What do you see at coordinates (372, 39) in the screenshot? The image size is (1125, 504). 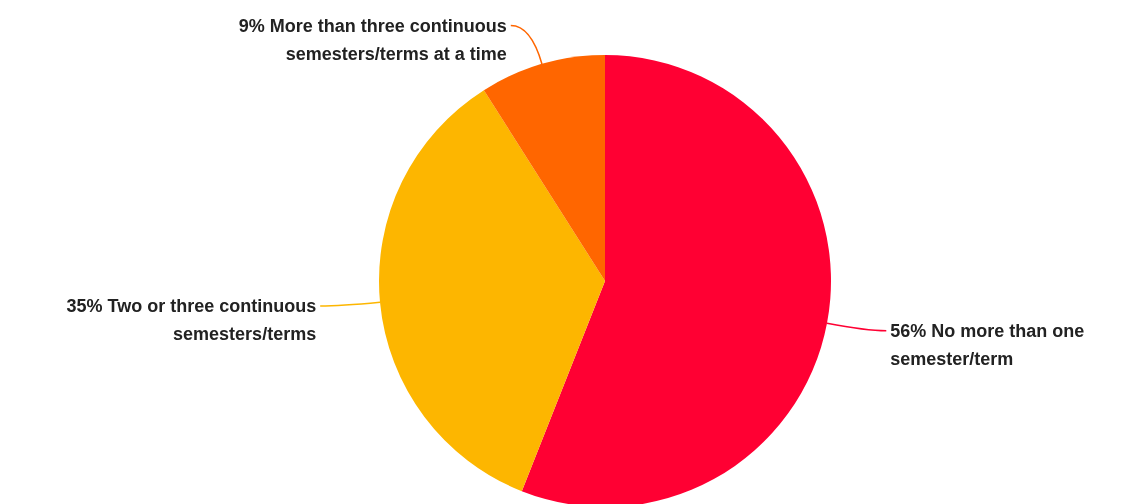 I see `slice-label: 9% More than three continuous semesters/terms at a time` at bounding box center [372, 39].